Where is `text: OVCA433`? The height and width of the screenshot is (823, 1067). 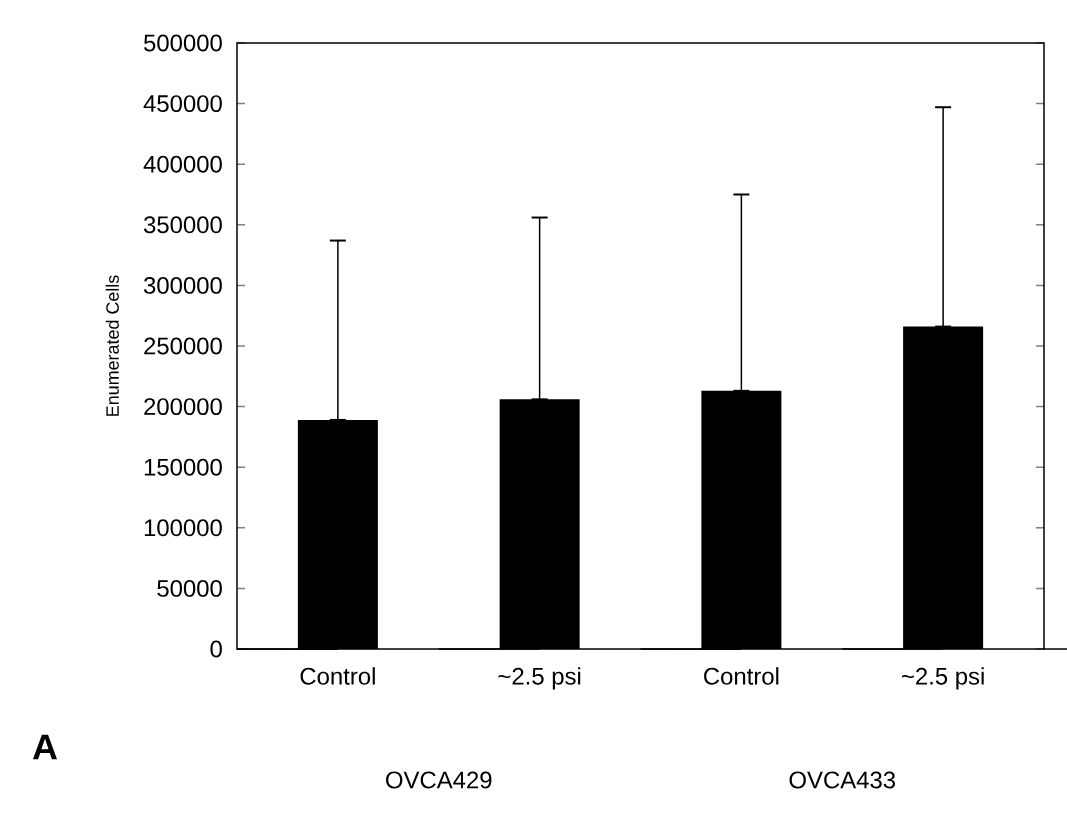
text: OVCA433 is located at coordinates (842, 780).